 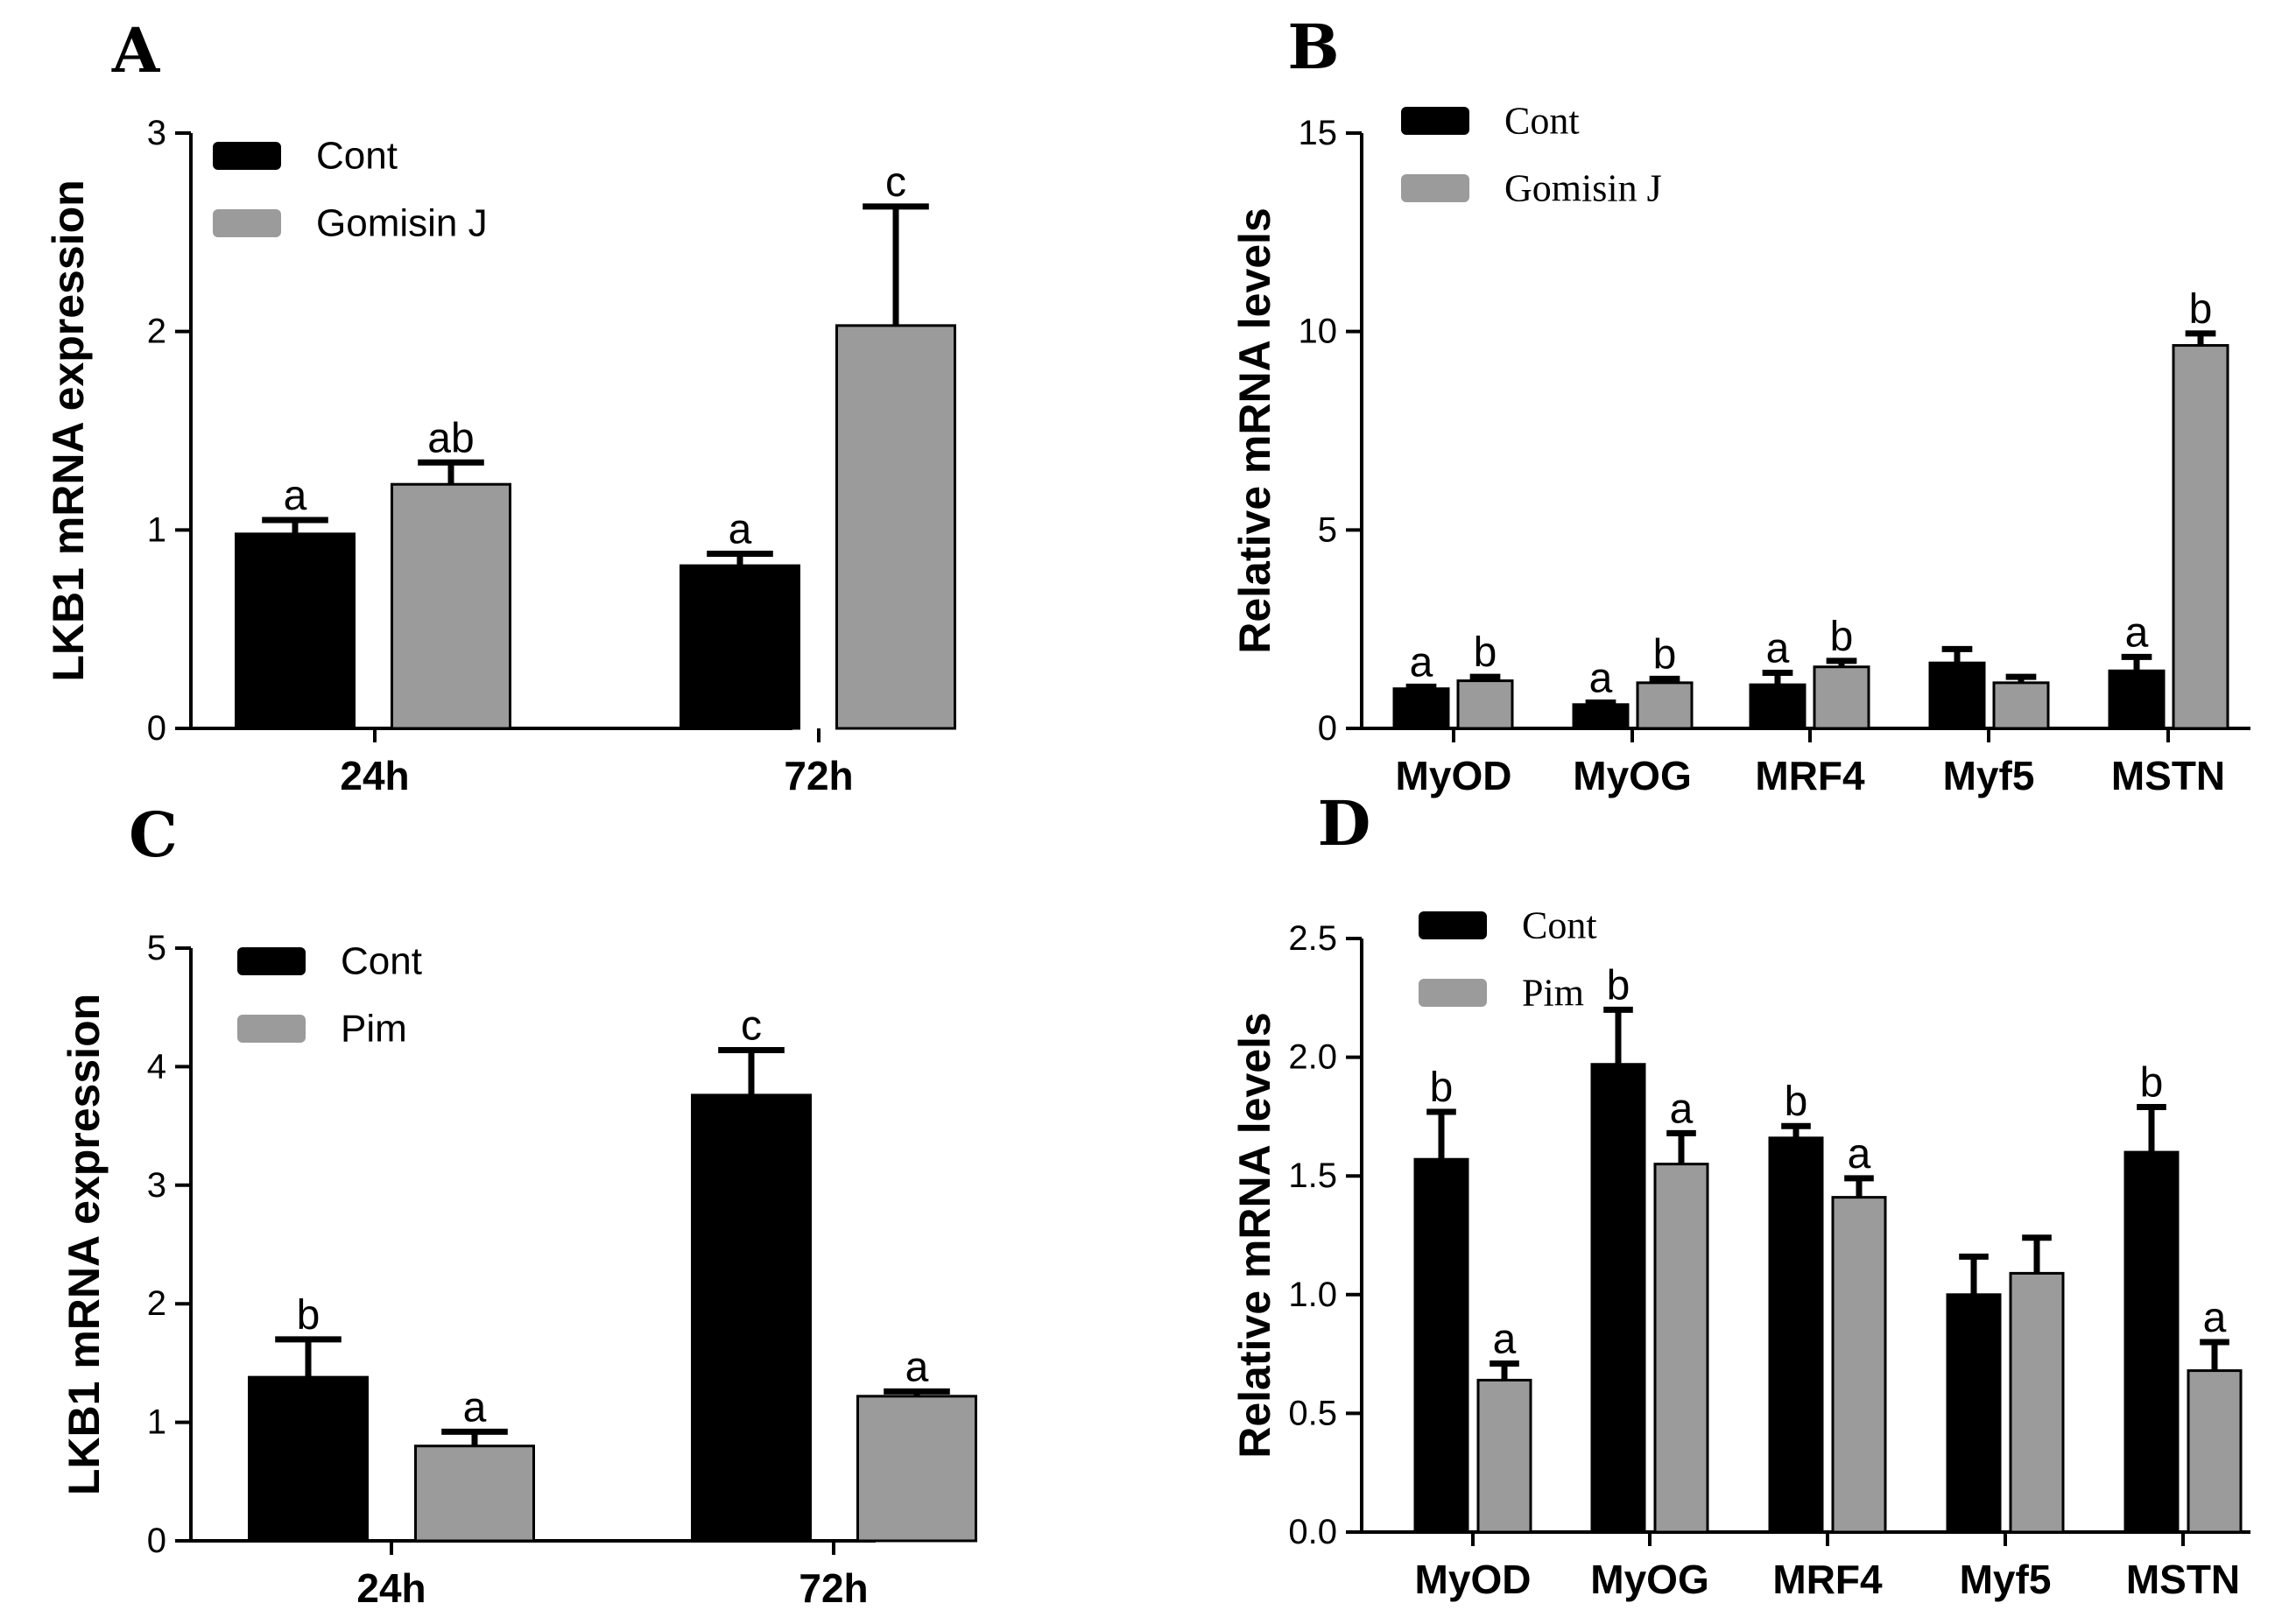 I want to click on category-label: 72h, so click(x=818, y=775).